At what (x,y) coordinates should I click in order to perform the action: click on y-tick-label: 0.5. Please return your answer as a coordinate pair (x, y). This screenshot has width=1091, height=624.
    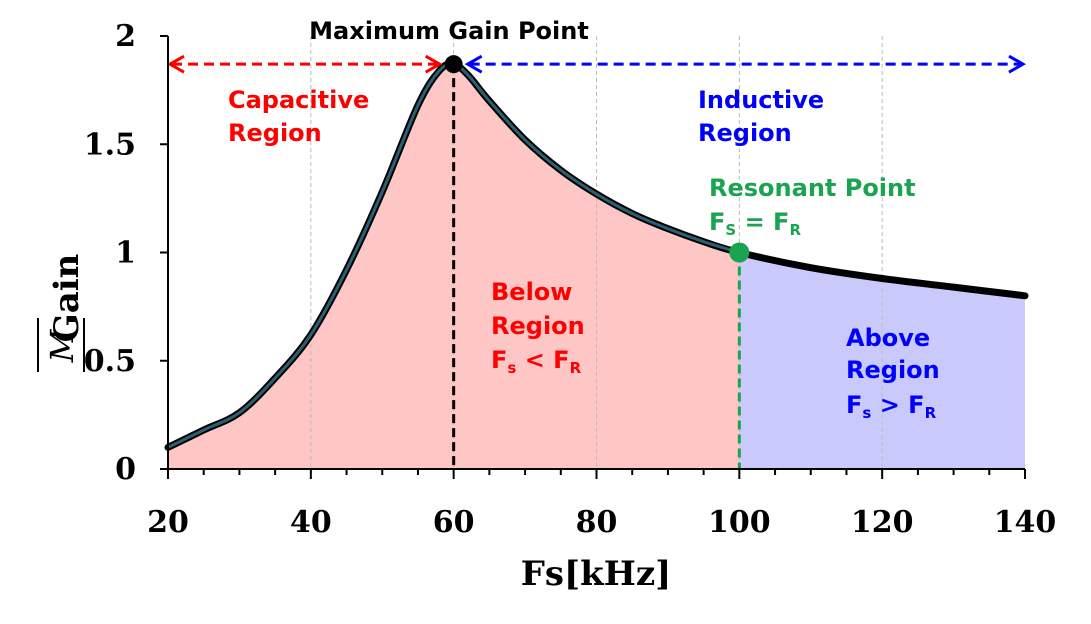
    Looking at the image, I should click on (110, 361).